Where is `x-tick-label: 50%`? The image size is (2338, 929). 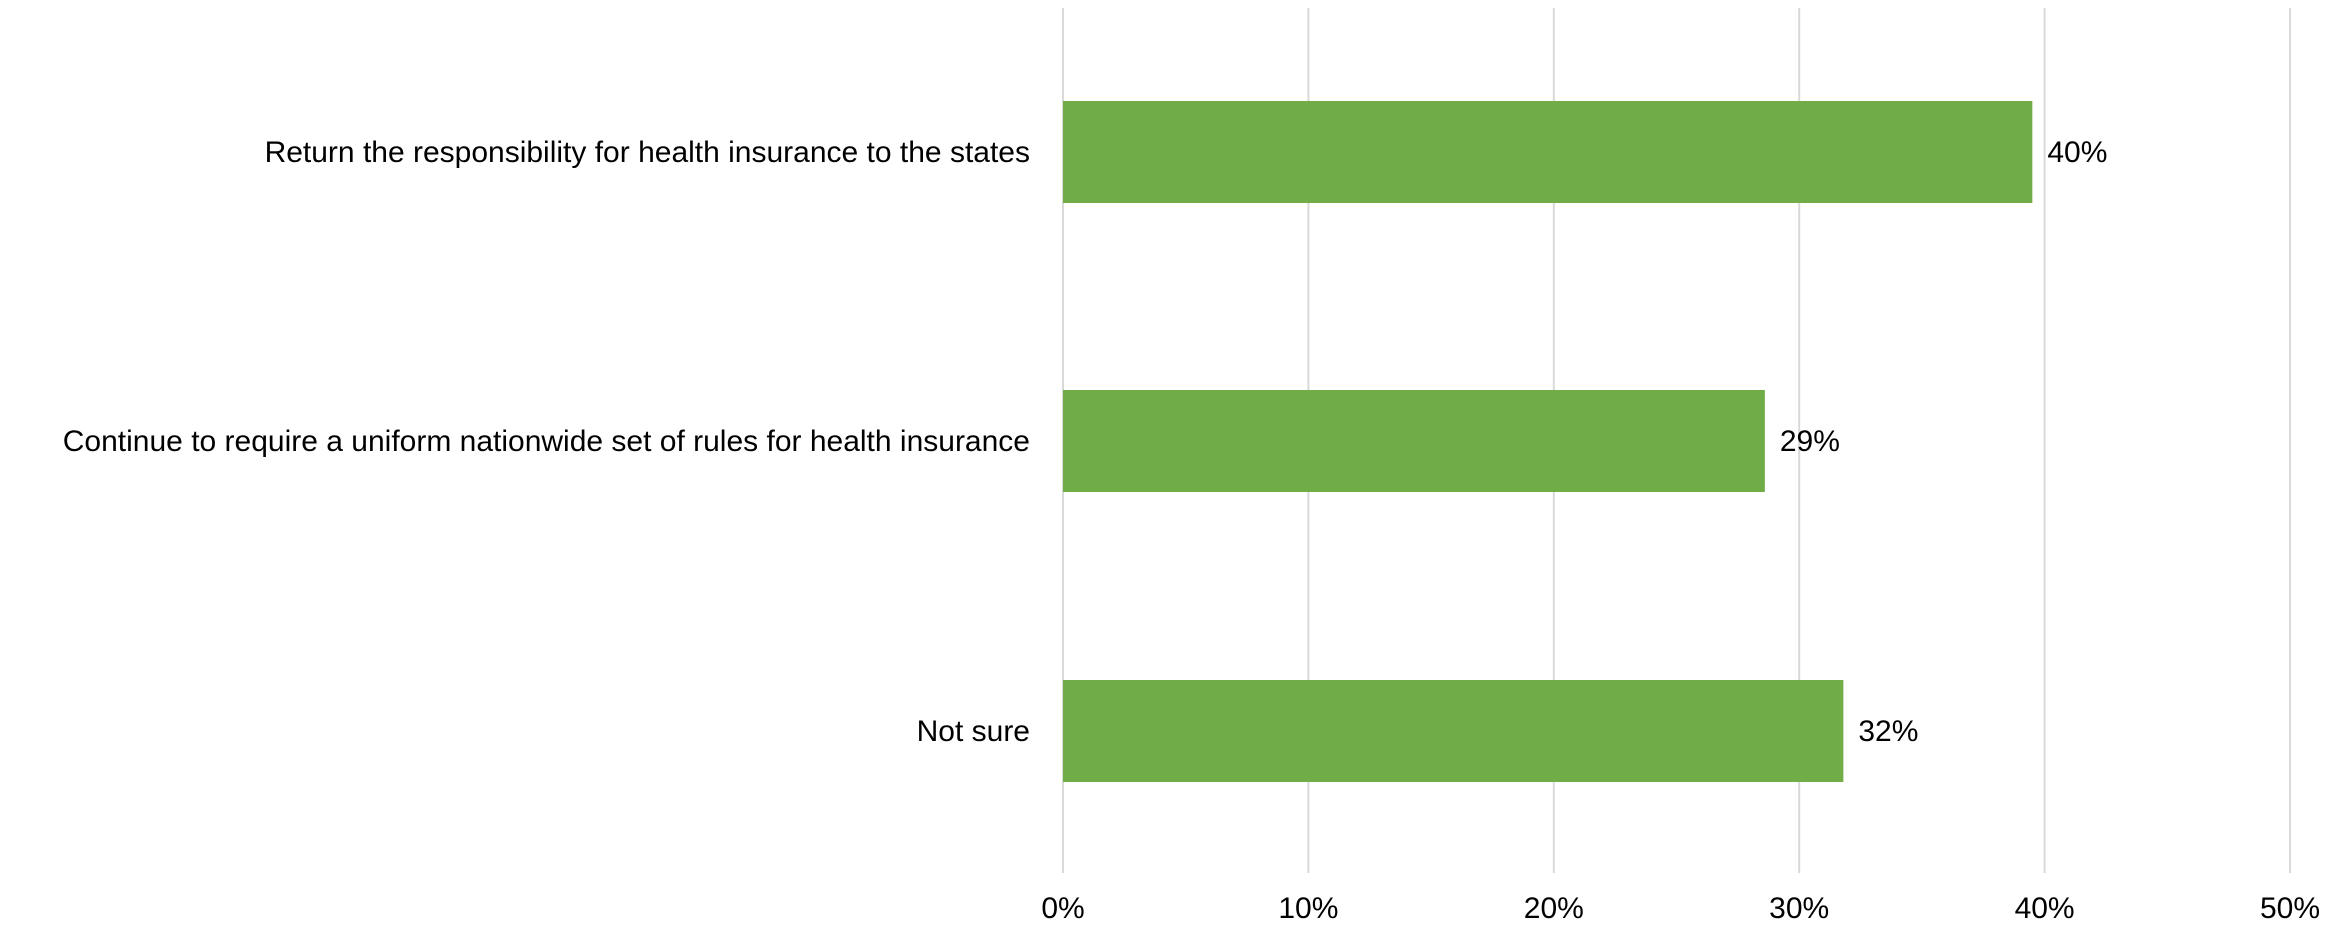 x-tick-label: 50% is located at coordinates (2290, 908).